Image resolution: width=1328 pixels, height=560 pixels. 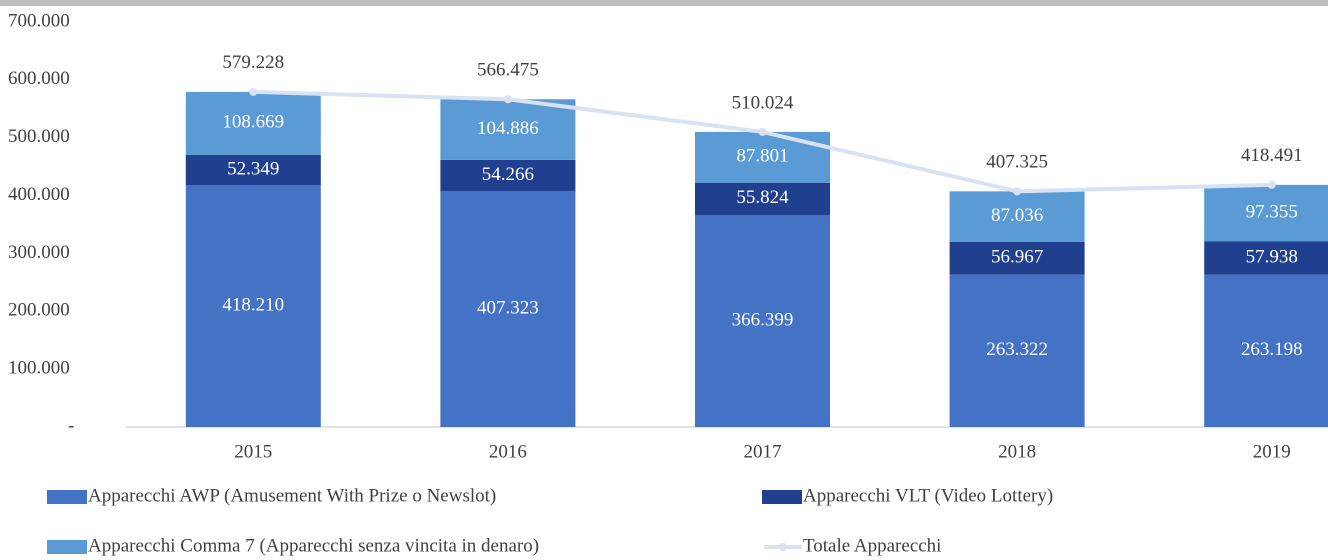 I want to click on data-label: 52.349, so click(x=253, y=168).